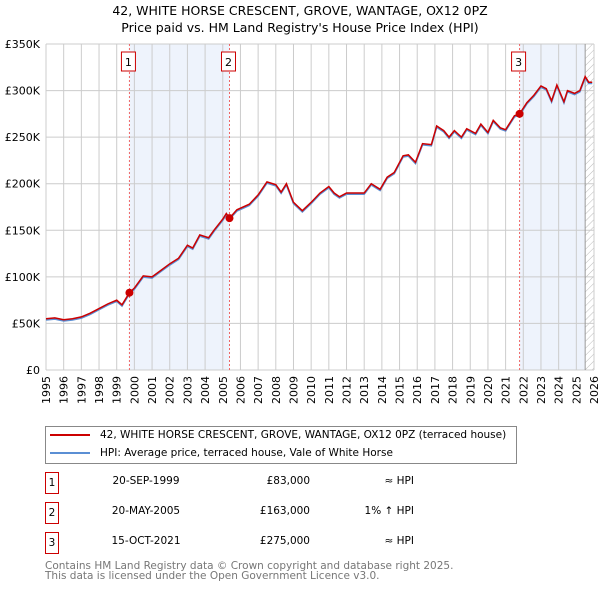 The image size is (600, 590). Describe the element at coordinates (240, 390) in the screenshot. I see `x-tick-label: 2006` at that location.